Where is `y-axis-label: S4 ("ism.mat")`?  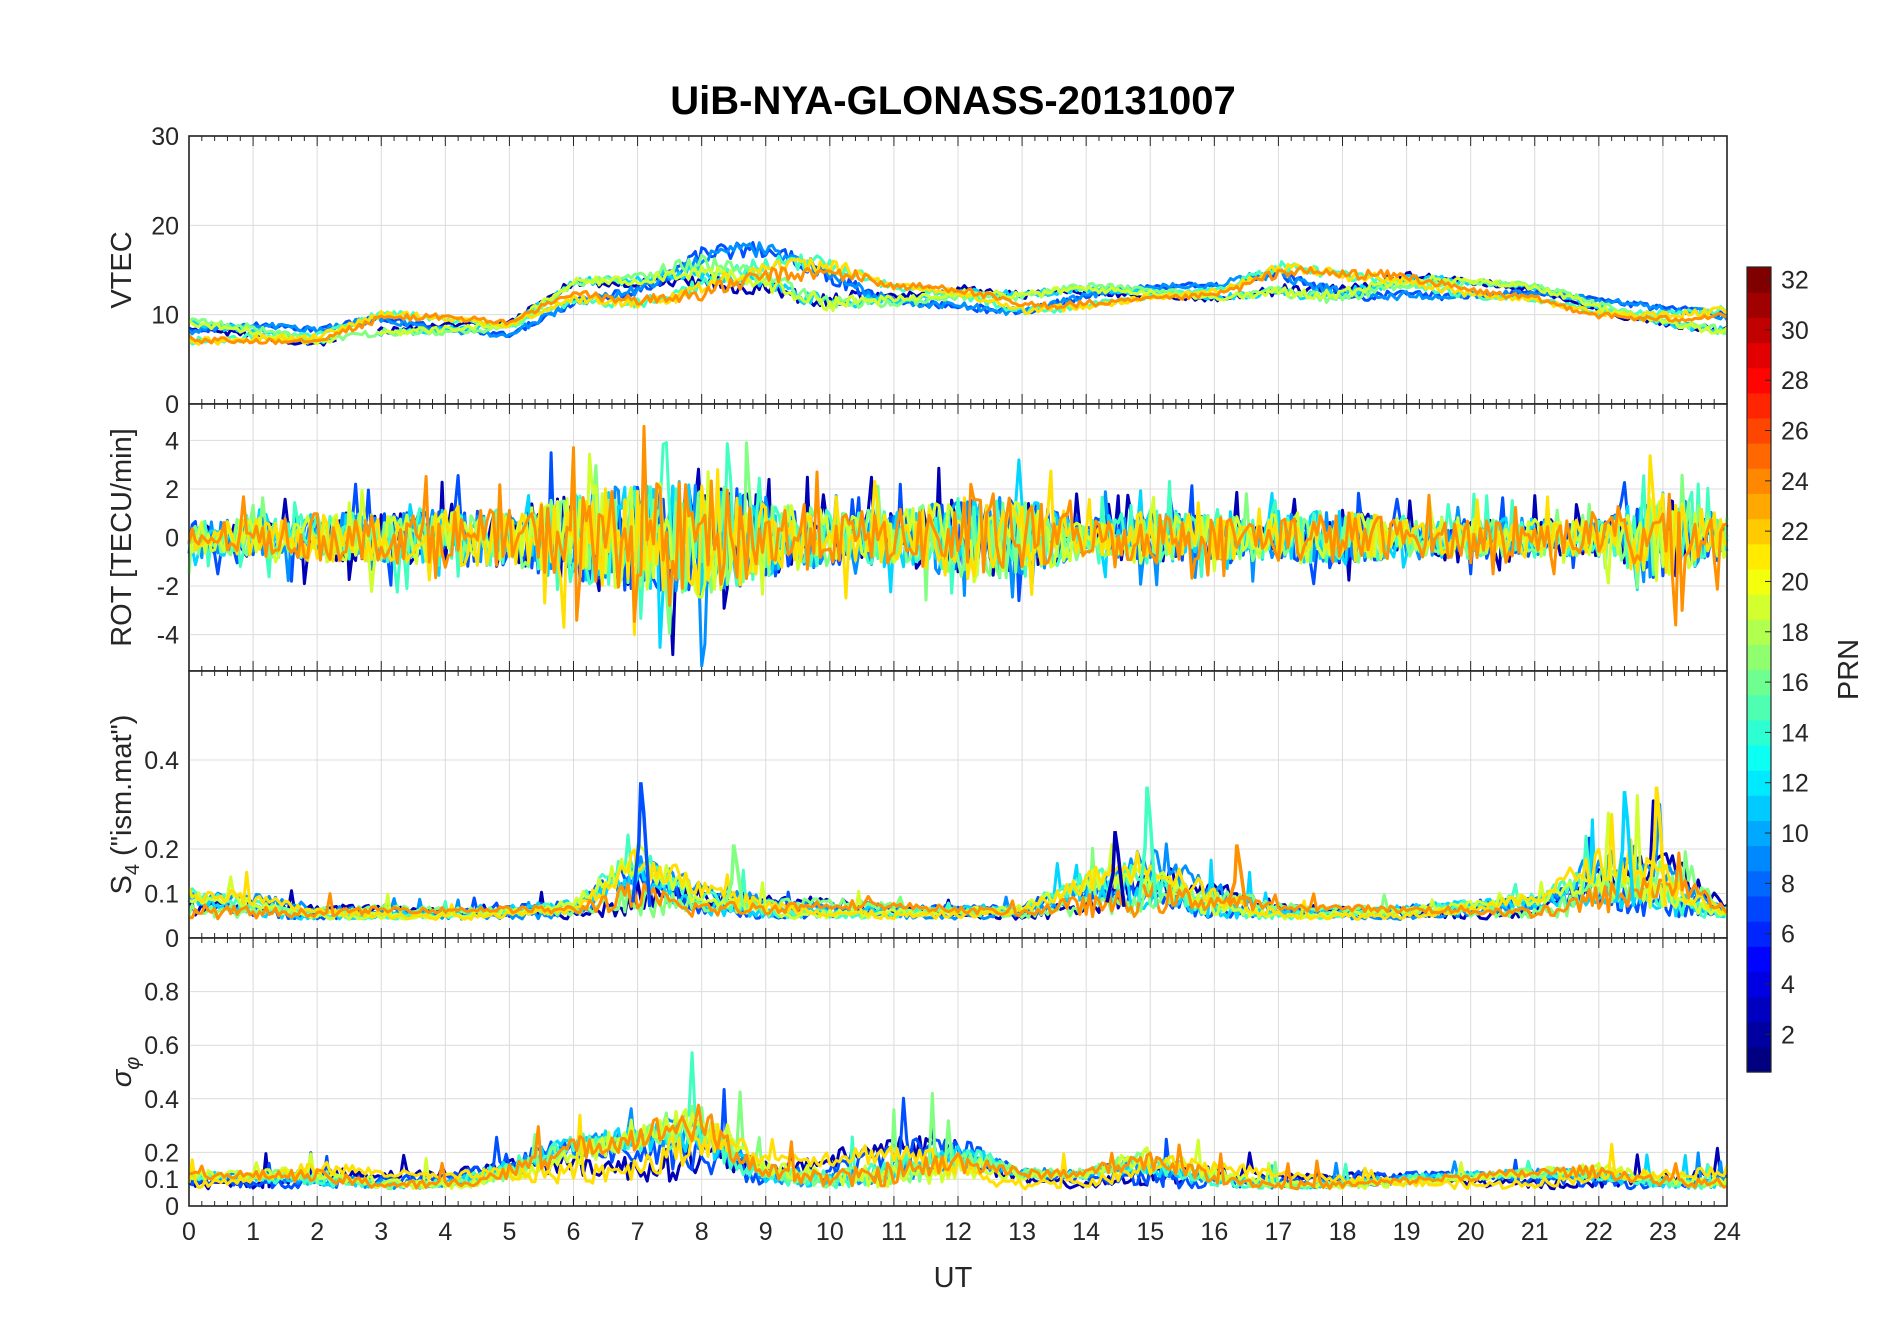
y-axis-label: S4 ("ism.mat") is located at coordinates (125, 805).